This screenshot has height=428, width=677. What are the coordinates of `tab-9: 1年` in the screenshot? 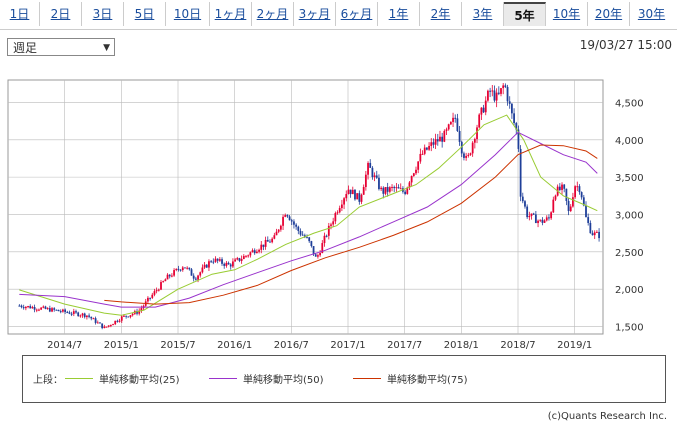 It's located at (399, 14).